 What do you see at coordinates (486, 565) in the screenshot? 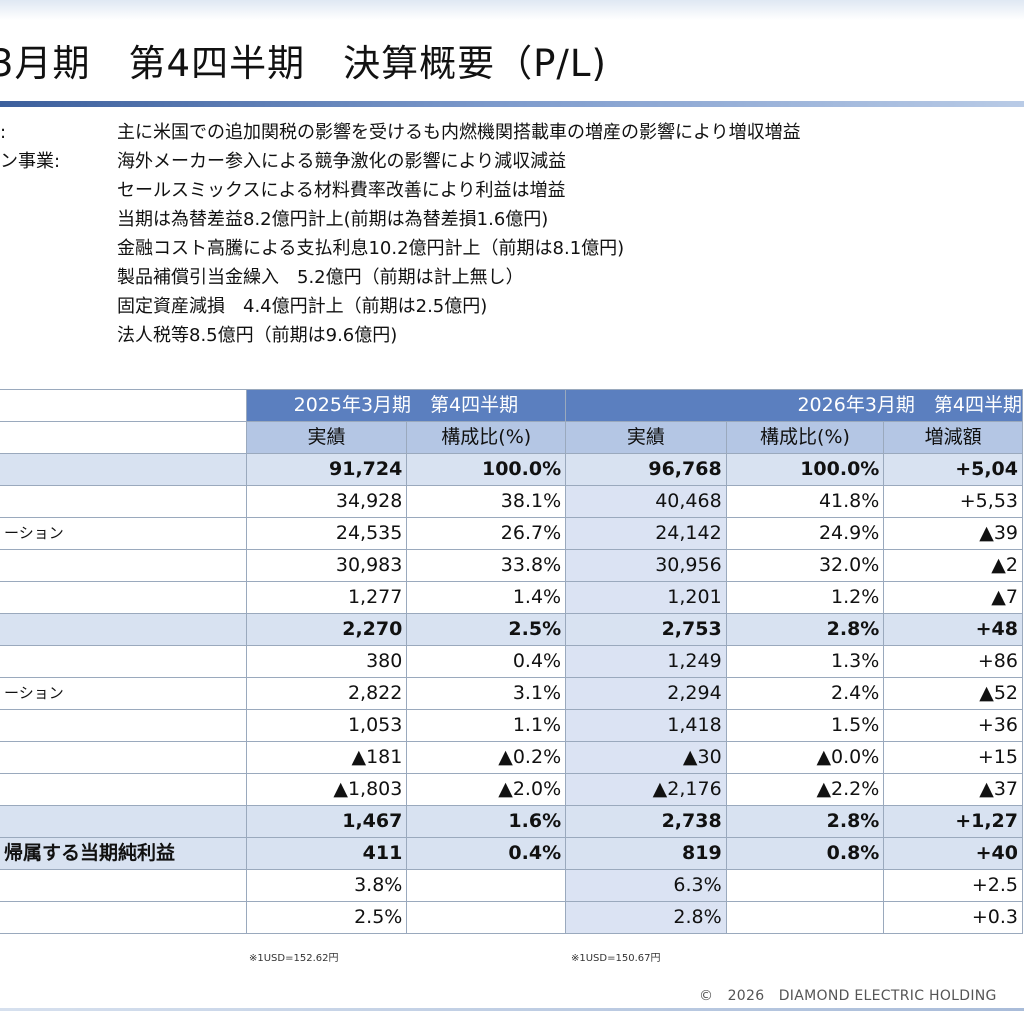
I see `cell-ratio-fy2025: 33.8%` at bounding box center [486, 565].